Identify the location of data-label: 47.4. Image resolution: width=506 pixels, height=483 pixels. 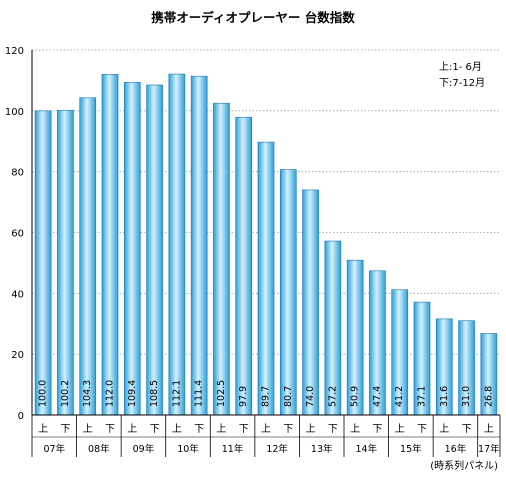
(377, 396).